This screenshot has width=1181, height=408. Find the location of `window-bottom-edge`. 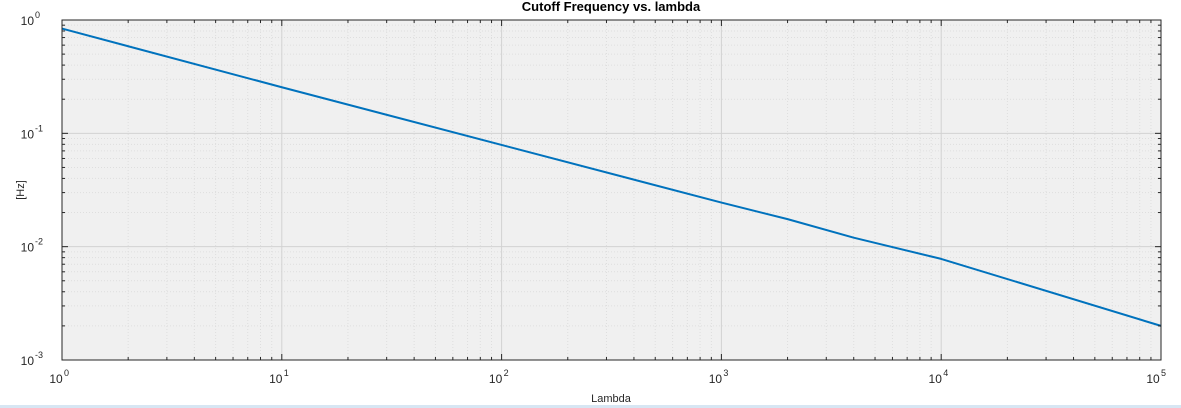

window-bottom-edge is located at coordinates (590, 406).